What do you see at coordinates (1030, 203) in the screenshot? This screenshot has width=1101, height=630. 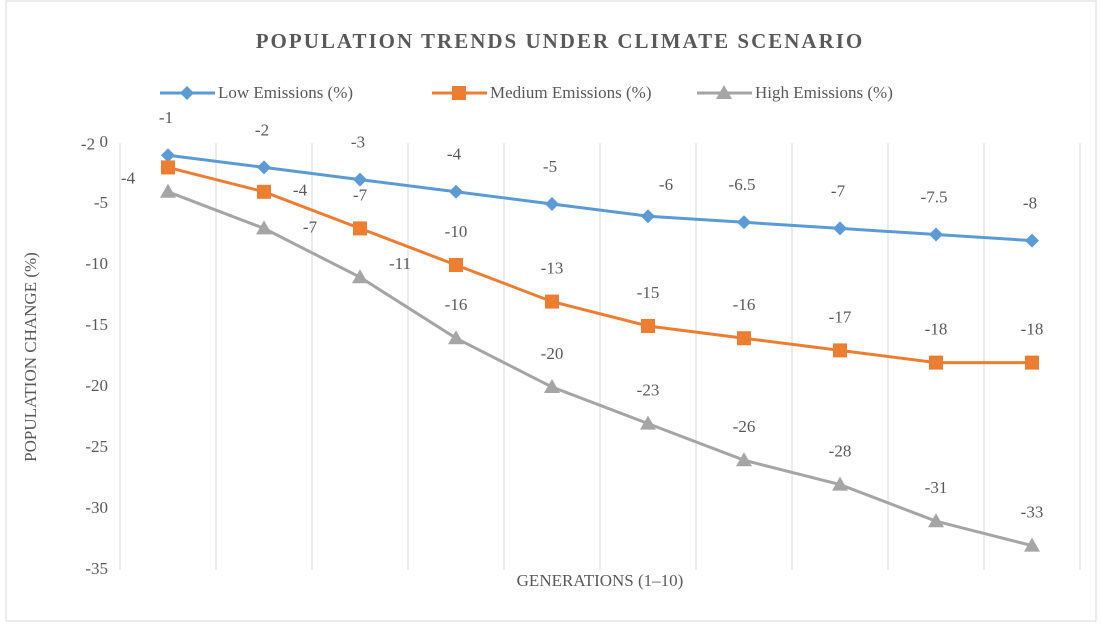 I see `data-label: -8` at bounding box center [1030, 203].